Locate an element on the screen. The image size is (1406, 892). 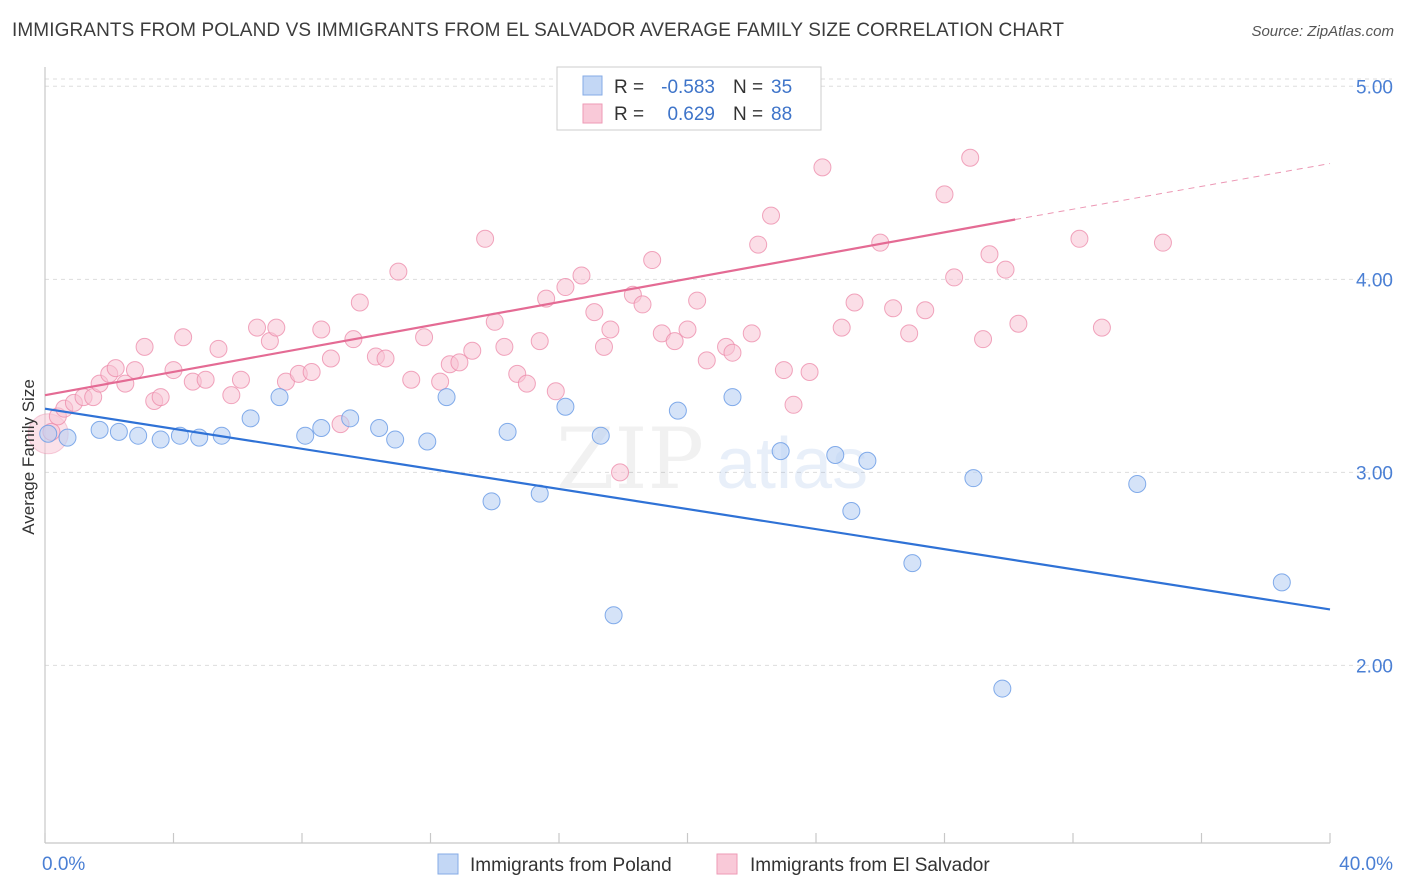
watermark-atlas: atlas is located at coordinates (792, 464).